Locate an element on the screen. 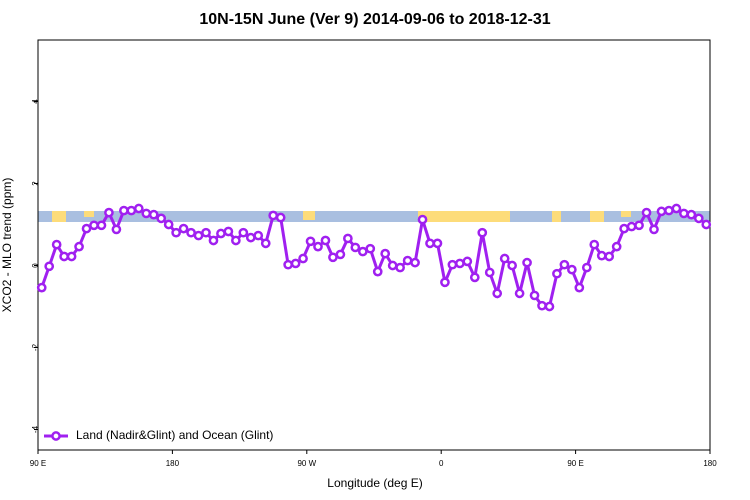 The height and width of the screenshot is (500, 750). x-axis-label: Longitude (deg E) is located at coordinates (374, 483).